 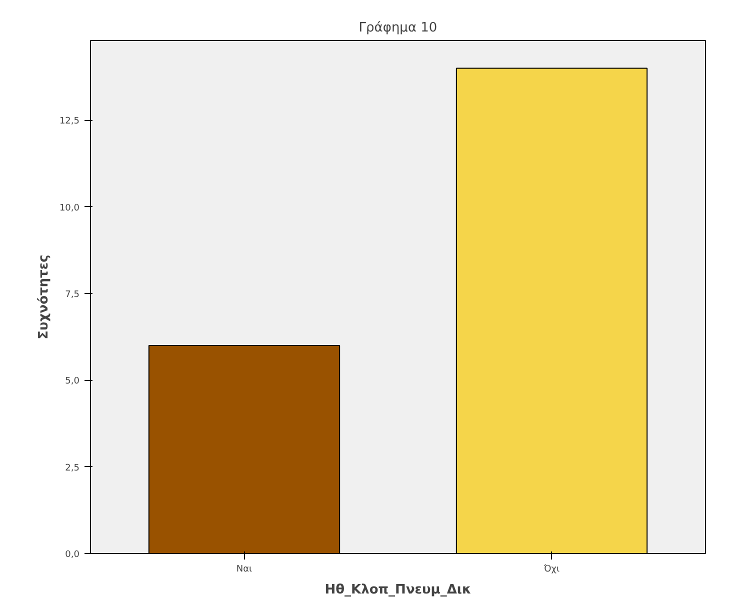 What do you see at coordinates (551, 569) in the screenshot?
I see `x-tick-label: Όχι` at bounding box center [551, 569].